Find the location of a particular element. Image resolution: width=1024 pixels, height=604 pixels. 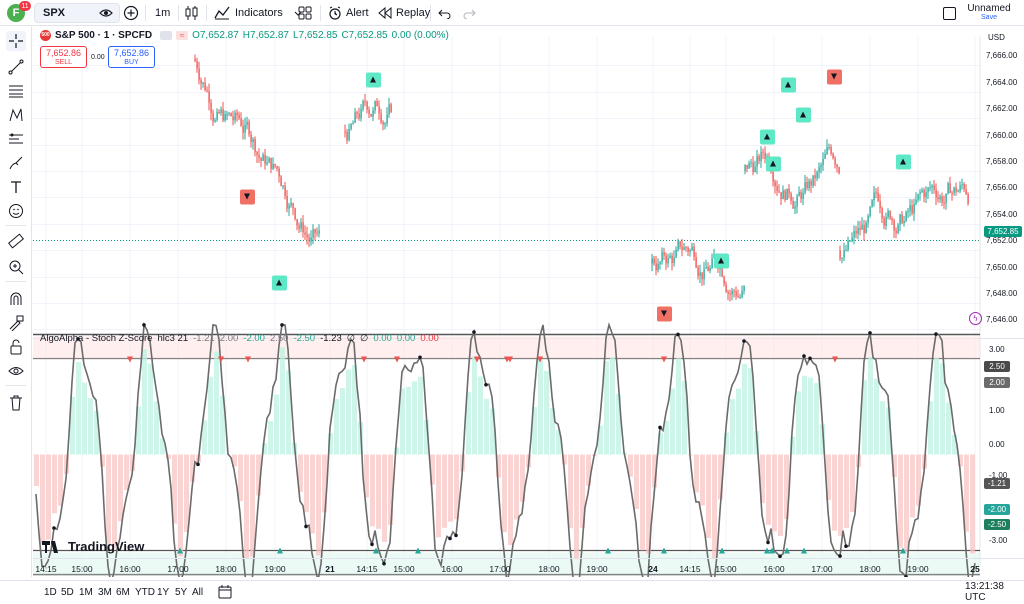

spx-logo-icon: 500 is located at coordinates (45, 35).